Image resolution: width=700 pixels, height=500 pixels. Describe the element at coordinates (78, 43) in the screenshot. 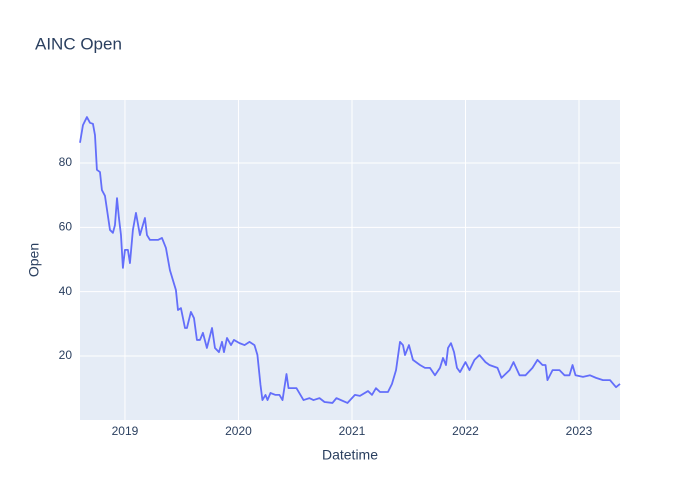

I see `chart-title: AINC Open` at that location.